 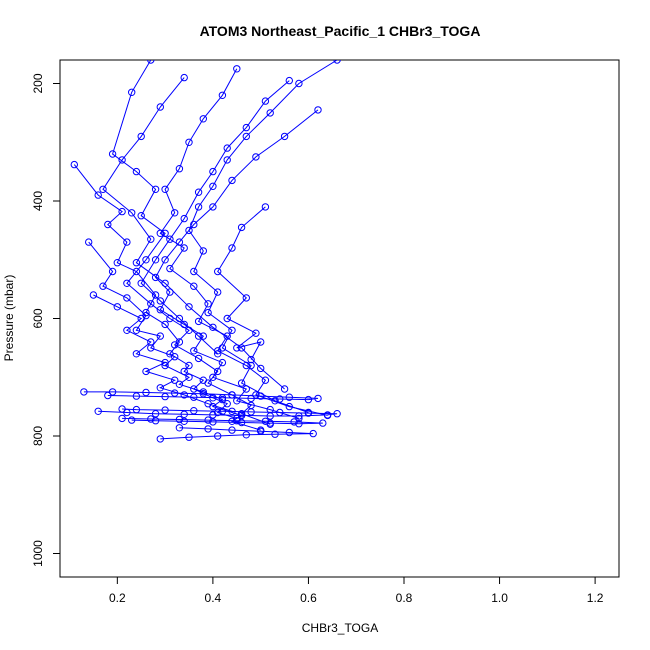 What do you see at coordinates (38, 553) in the screenshot?
I see `y-tick-label: 1000` at bounding box center [38, 553].